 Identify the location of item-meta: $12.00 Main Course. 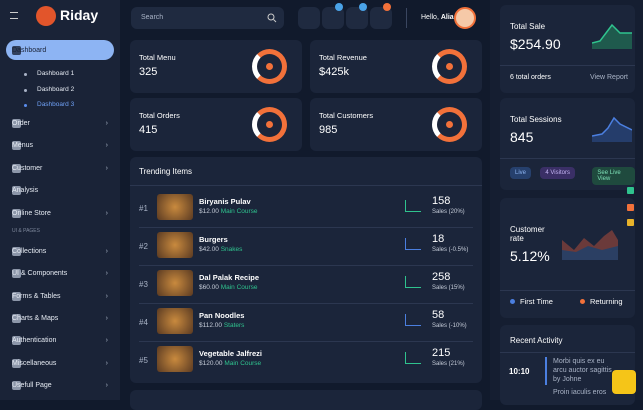
(228, 211).